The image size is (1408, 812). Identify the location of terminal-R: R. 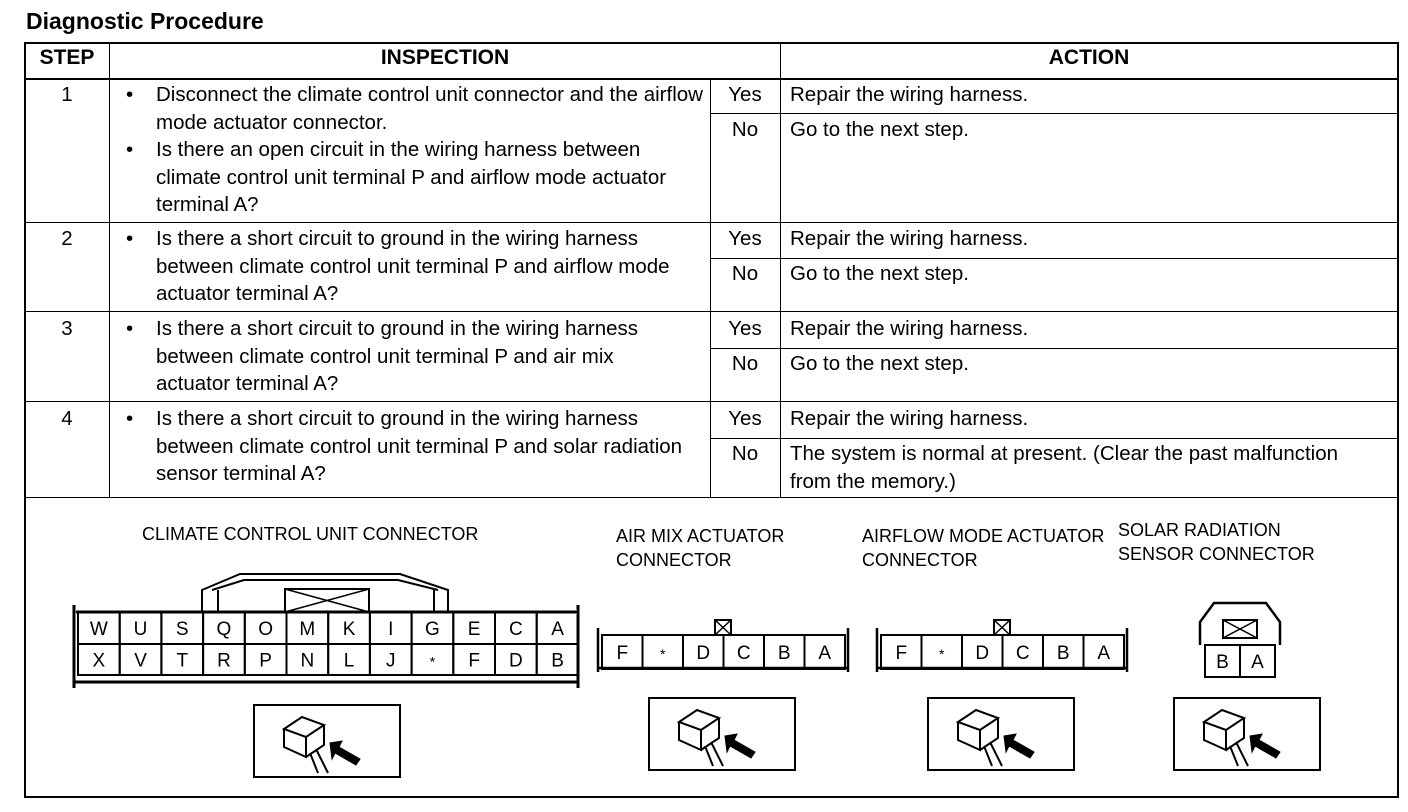
(224, 661).